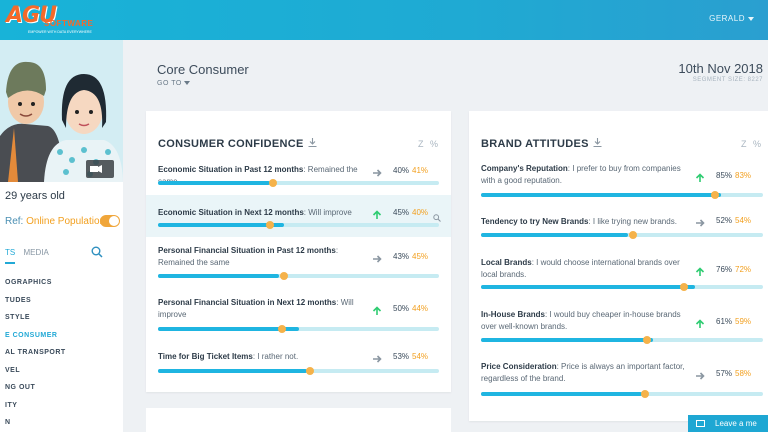  What do you see at coordinates (35, 352) in the screenshot?
I see `sidebar-nav-item: AL TRANSPORT` at bounding box center [35, 352].